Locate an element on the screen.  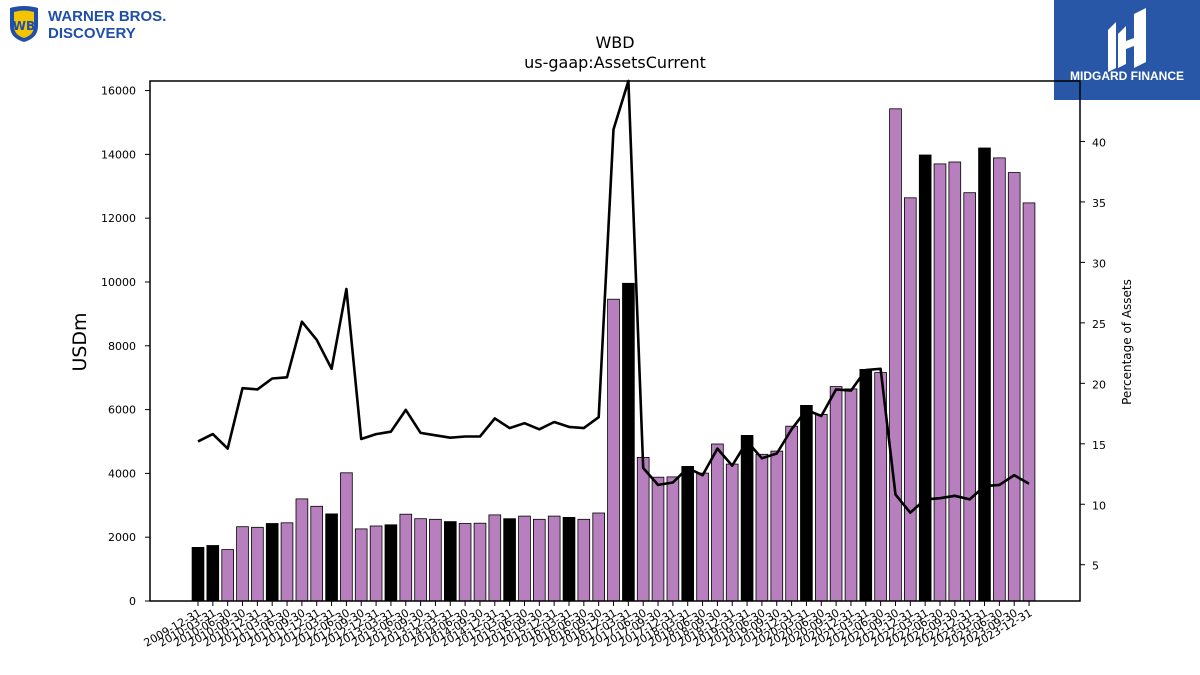
wb-shield-text: WB is located at coordinates (24, 26).